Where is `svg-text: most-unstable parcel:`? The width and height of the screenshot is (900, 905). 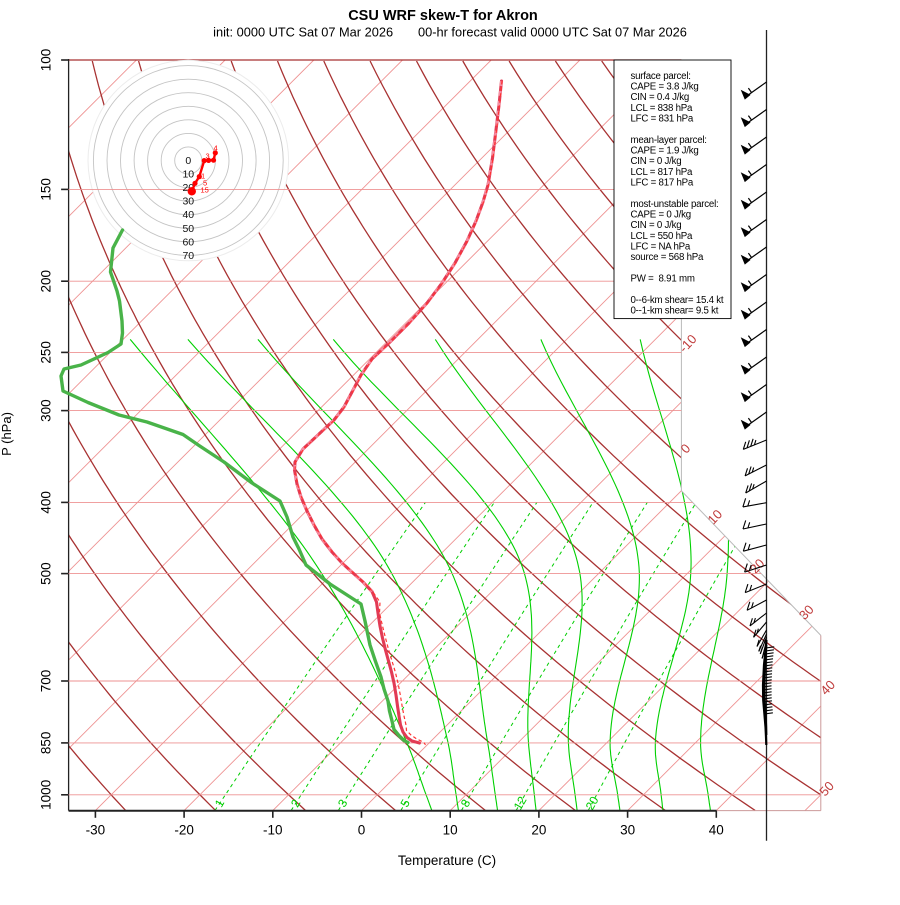
svg-text: most-unstable parcel: is located at coordinates (675, 204).